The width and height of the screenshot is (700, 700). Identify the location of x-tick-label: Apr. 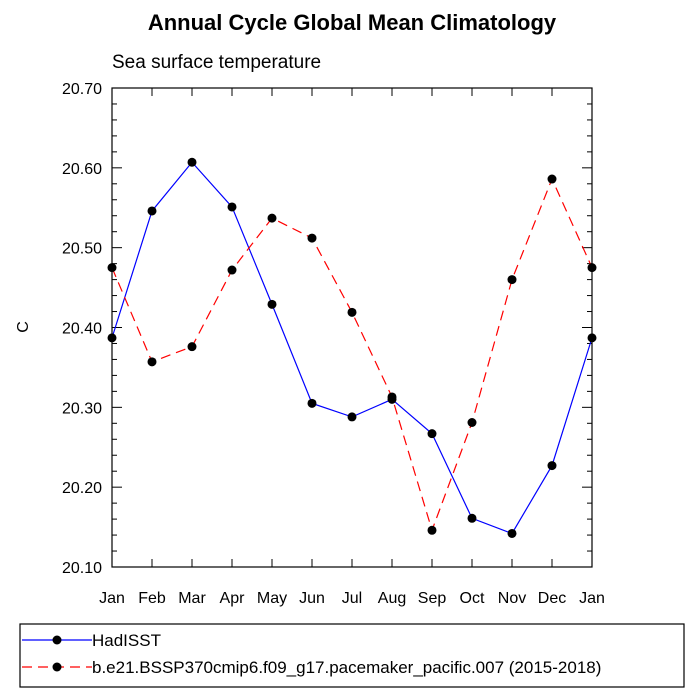
(233, 598).